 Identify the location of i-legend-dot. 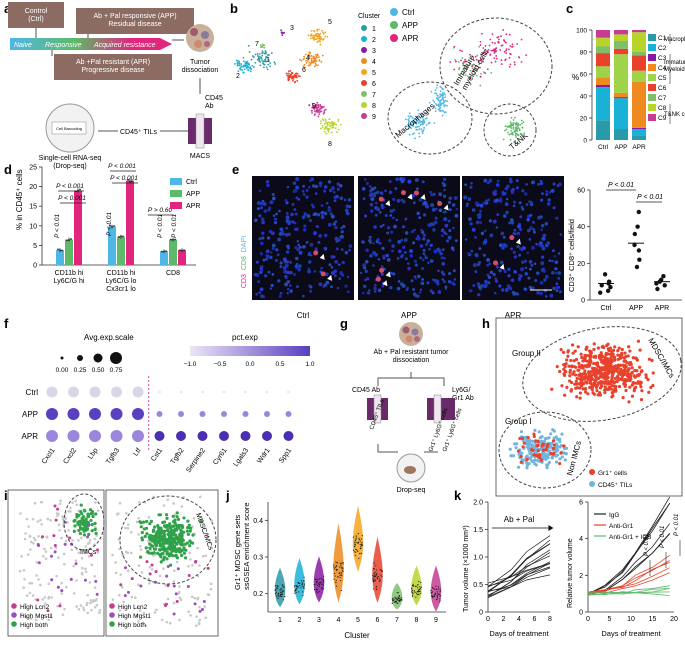
(14, 606).